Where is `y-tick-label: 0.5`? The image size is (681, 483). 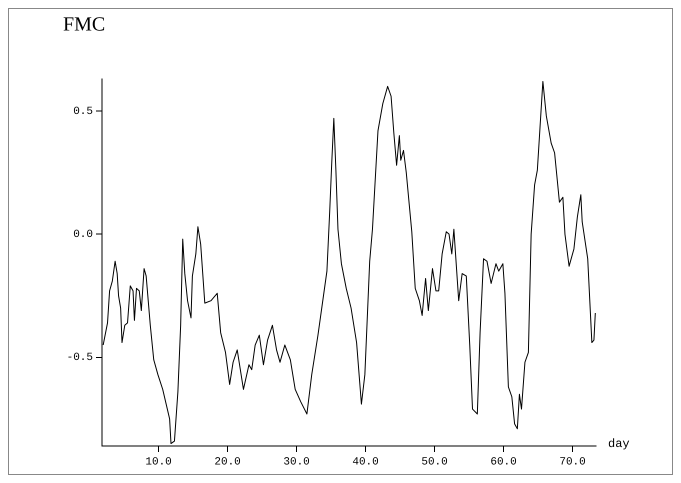 y-tick-label: 0.5 is located at coordinates (83, 112).